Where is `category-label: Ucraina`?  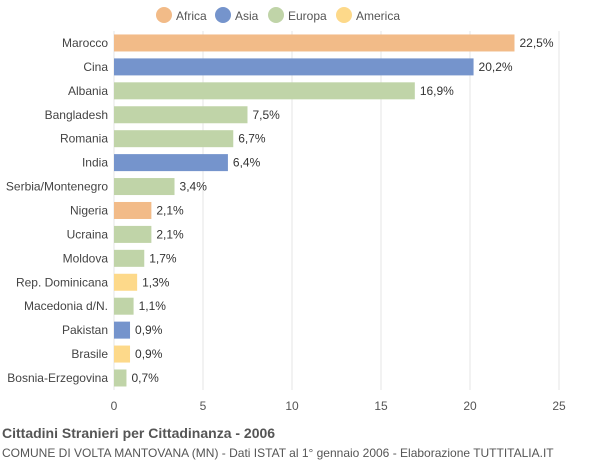
category-label: Ucraina is located at coordinates (88, 234).